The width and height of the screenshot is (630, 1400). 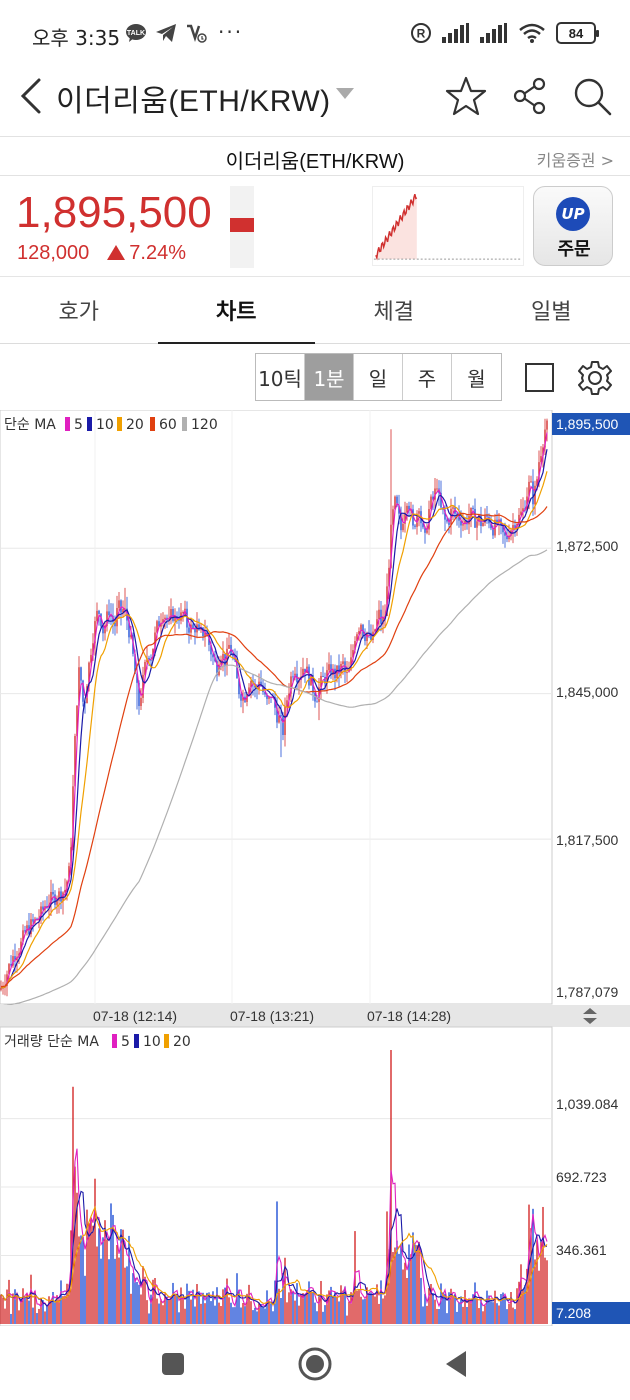 I want to click on back-nav-icon, so click(x=458, y=1364).